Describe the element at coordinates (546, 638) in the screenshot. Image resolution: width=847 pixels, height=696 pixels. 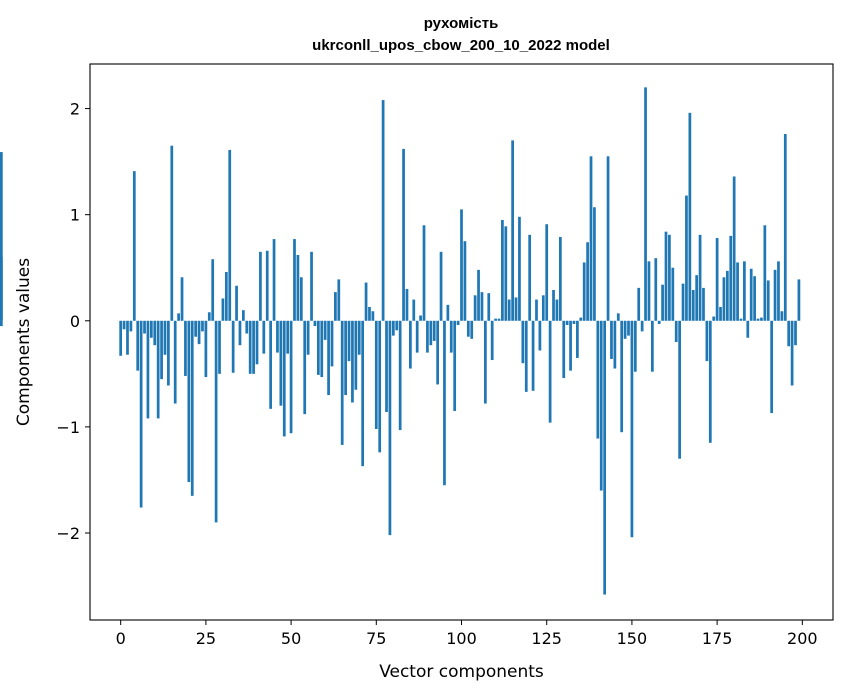
I see `x-tick-label: 125` at that location.